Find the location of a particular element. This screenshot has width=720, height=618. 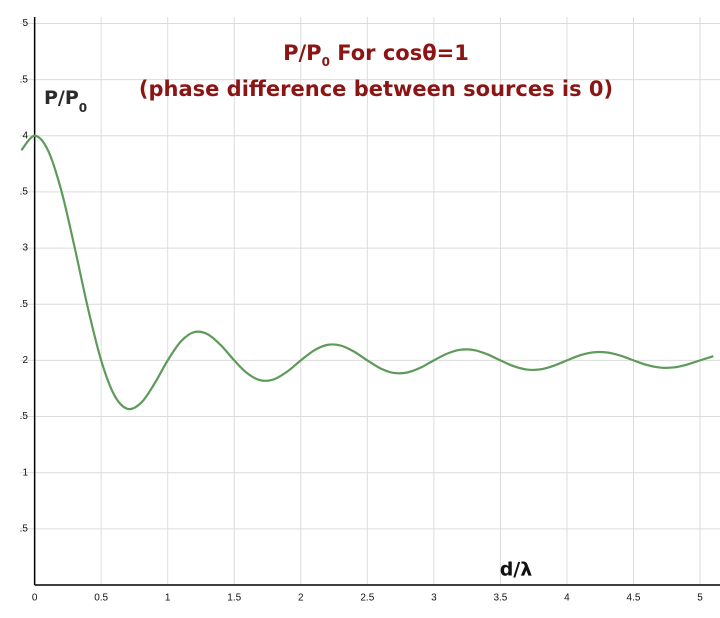

x-tick-label: 2.5 is located at coordinates (367, 598).